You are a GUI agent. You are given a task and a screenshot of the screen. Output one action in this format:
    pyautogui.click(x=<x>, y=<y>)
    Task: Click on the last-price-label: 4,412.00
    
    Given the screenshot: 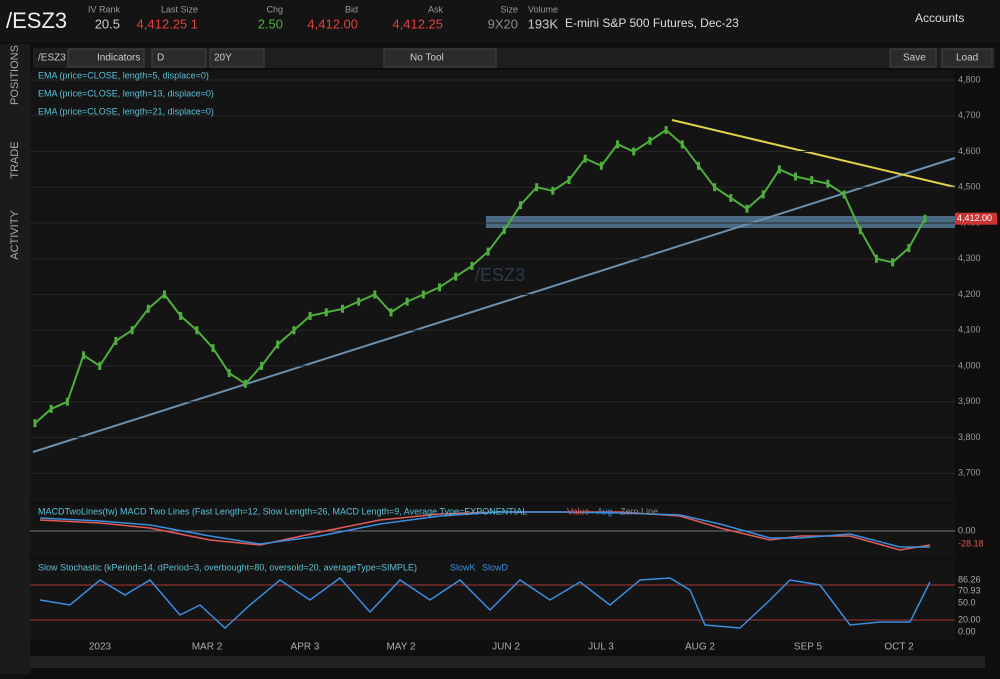 What is the action you would take?
    pyautogui.click(x=974, y=218)
    